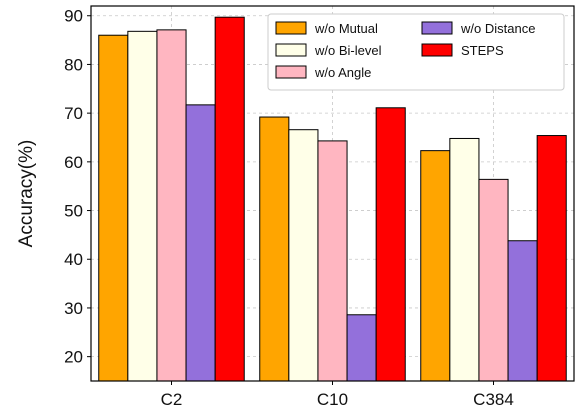 This screenshot has height=409, width=583. Describe the element at coordinates (73, 308) in the screenshot. I see `y-tick-label: 30` at that location.